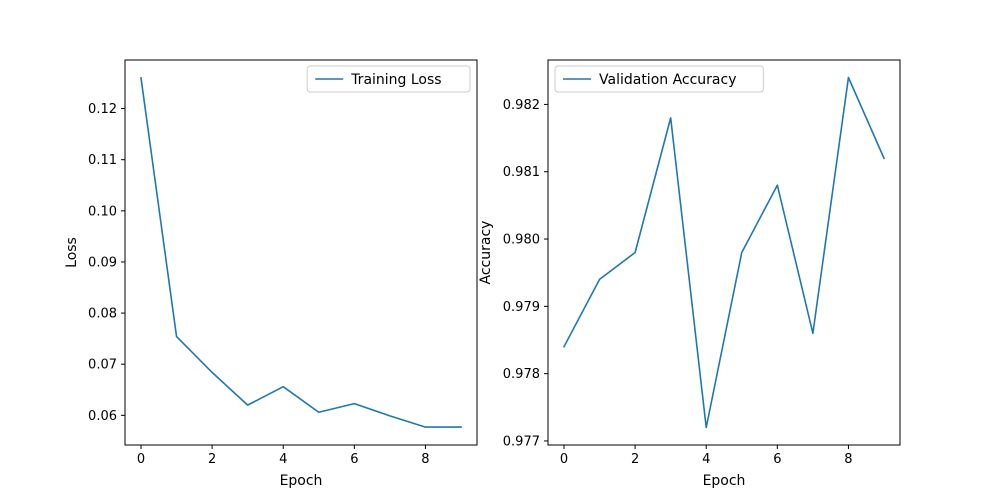  Describe the element at coordinates (102, 416) in the screenshot. I see `y-tick-label: 0.06` at that location.